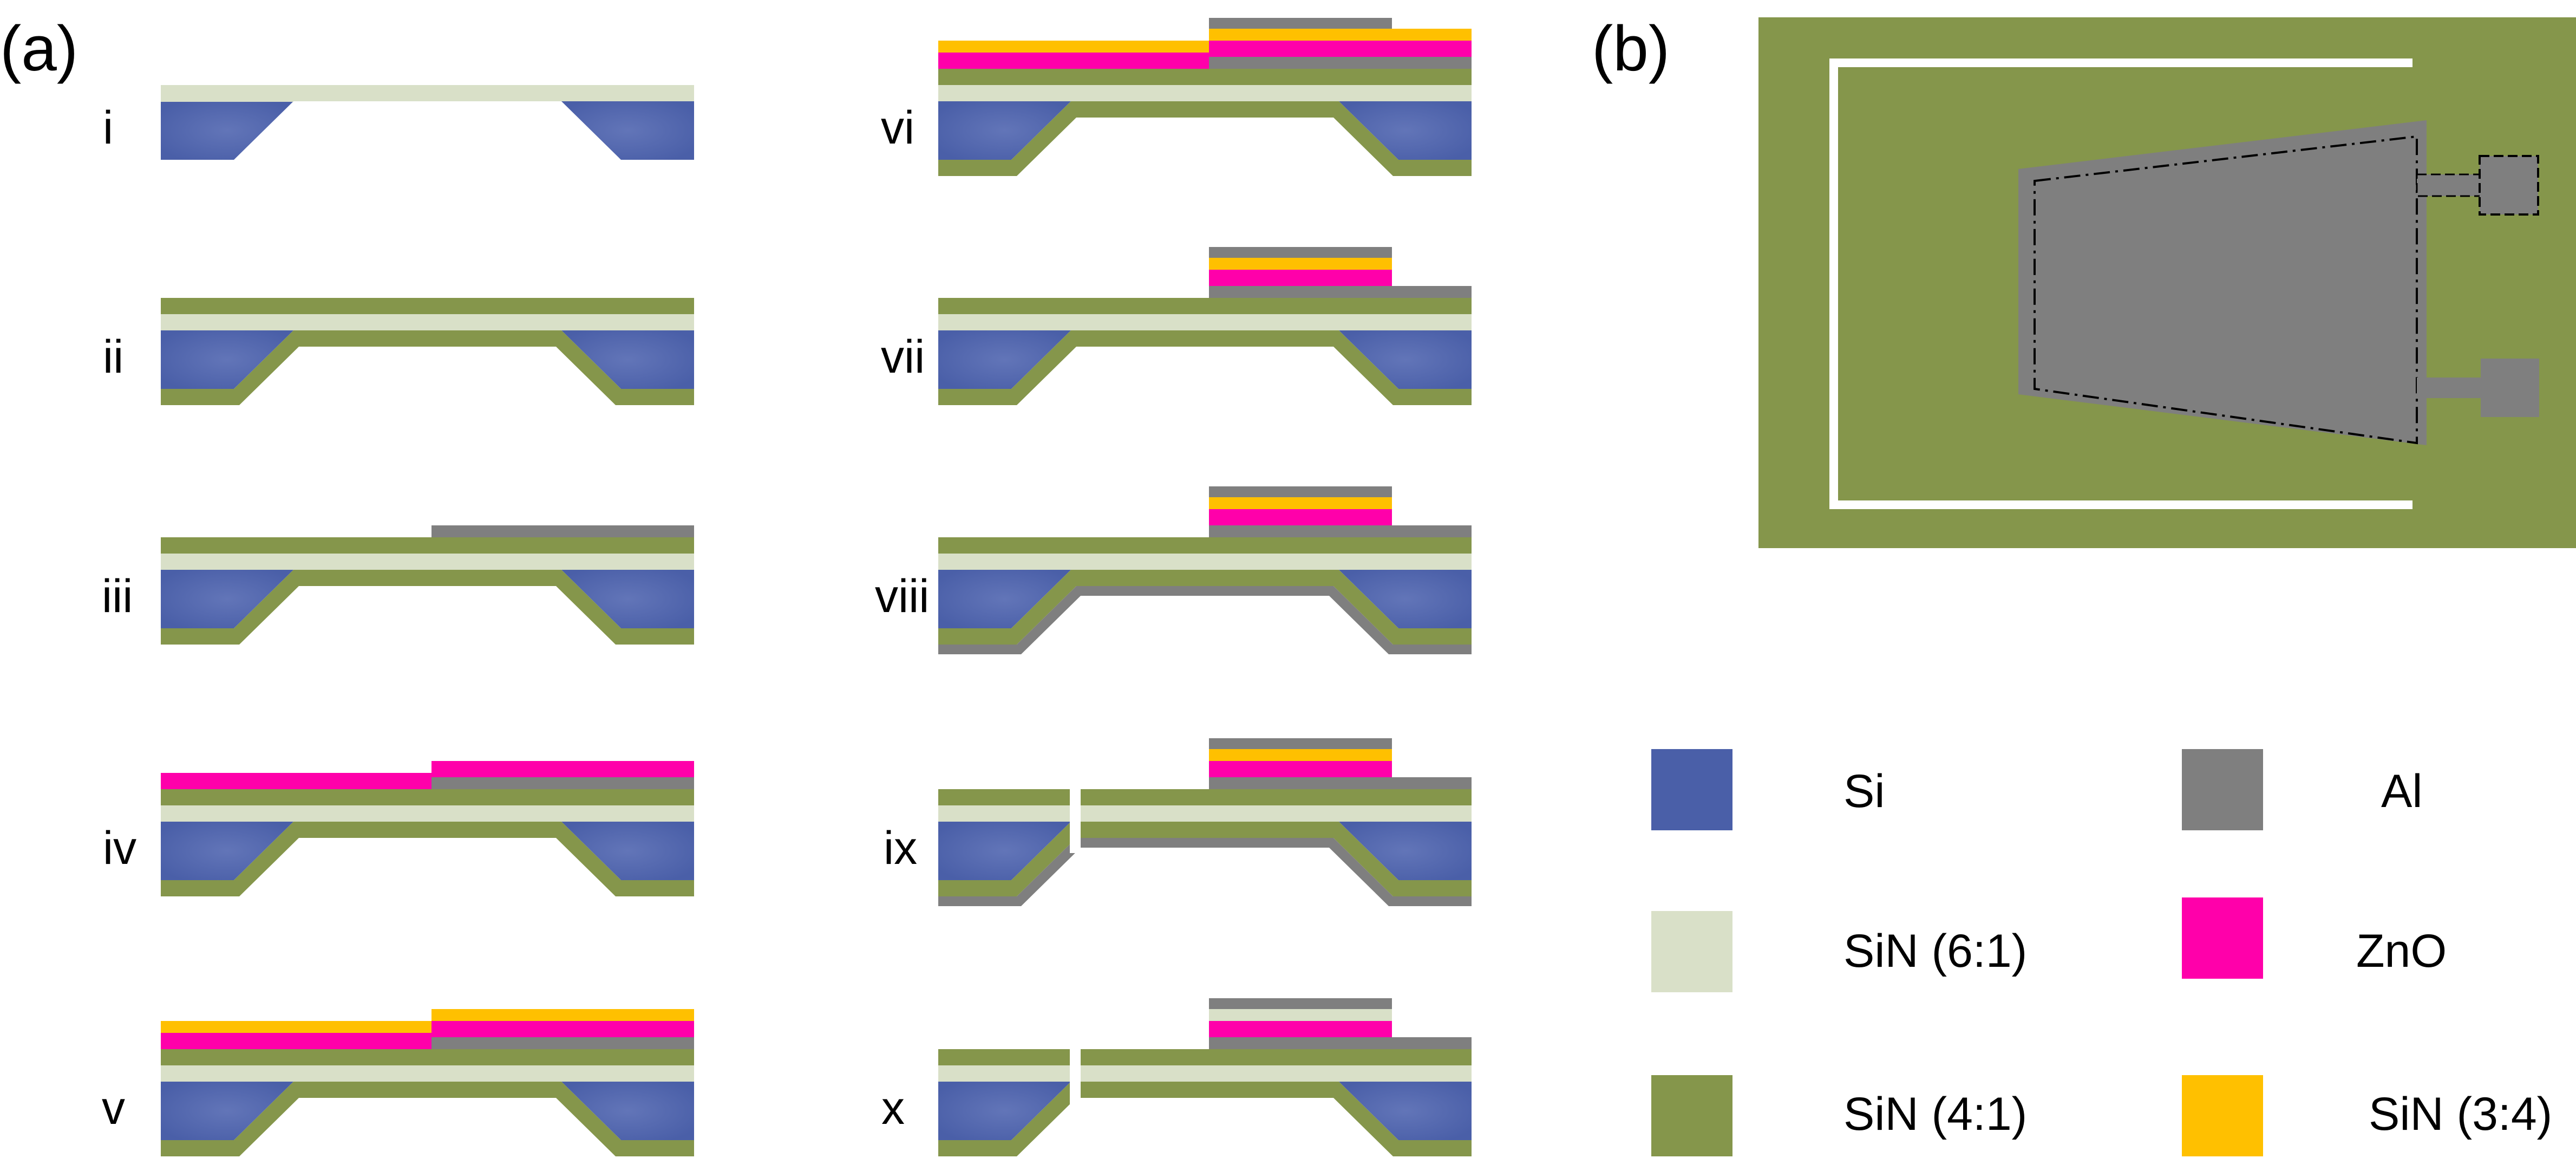 This screenshot has height=1158, width=2576. Describe the element at coordinates (2223, 938) in the screenshot. I see `legend-swatch-zno` at that location.